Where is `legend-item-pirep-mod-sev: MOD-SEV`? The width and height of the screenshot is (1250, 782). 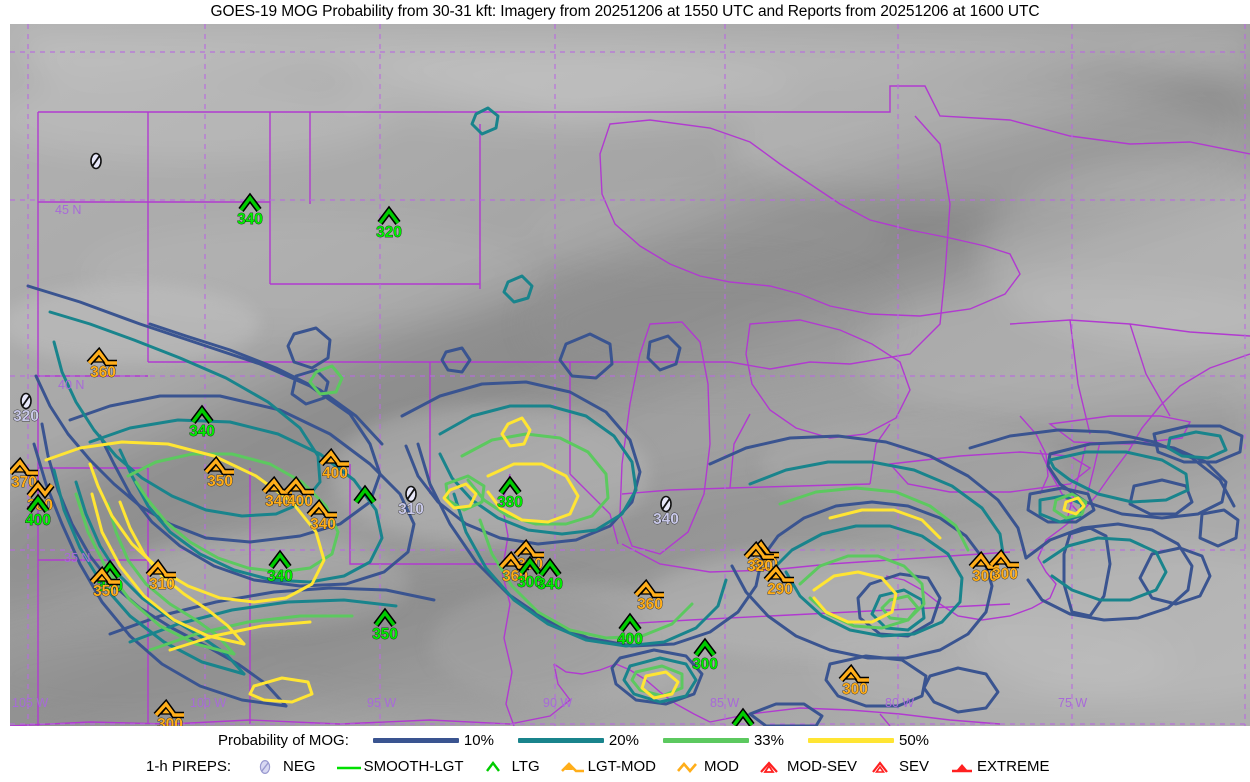
legend-item-pirep-mod-sev: MOD-SEV is located at coordinates (808, 766).